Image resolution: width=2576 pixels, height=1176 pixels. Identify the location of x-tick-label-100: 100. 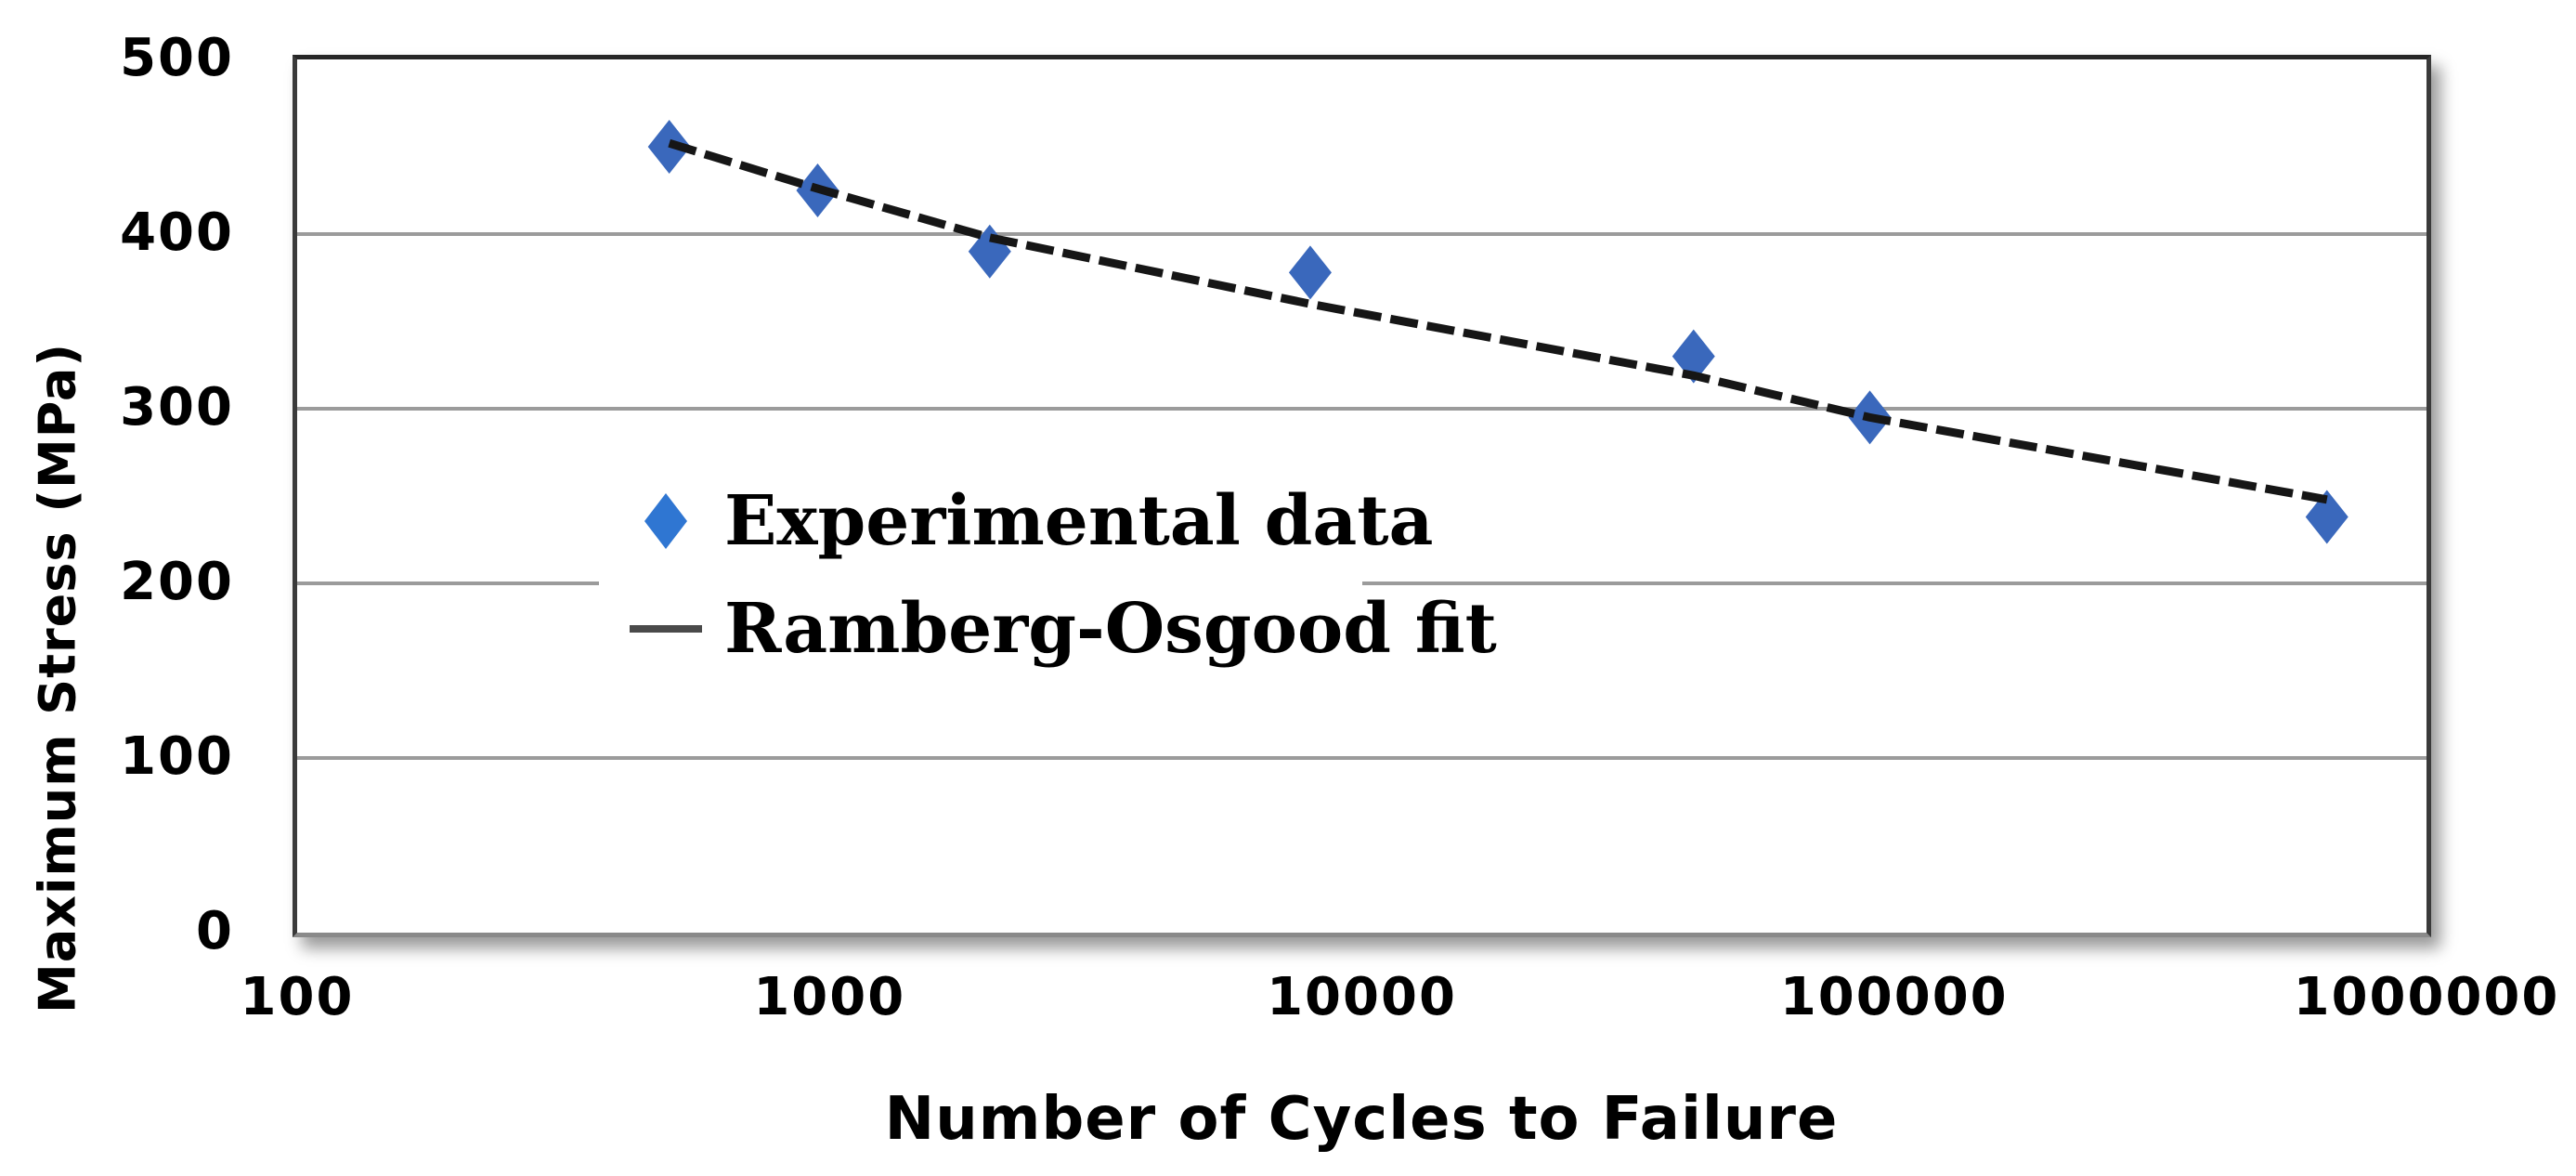
(298, 997).